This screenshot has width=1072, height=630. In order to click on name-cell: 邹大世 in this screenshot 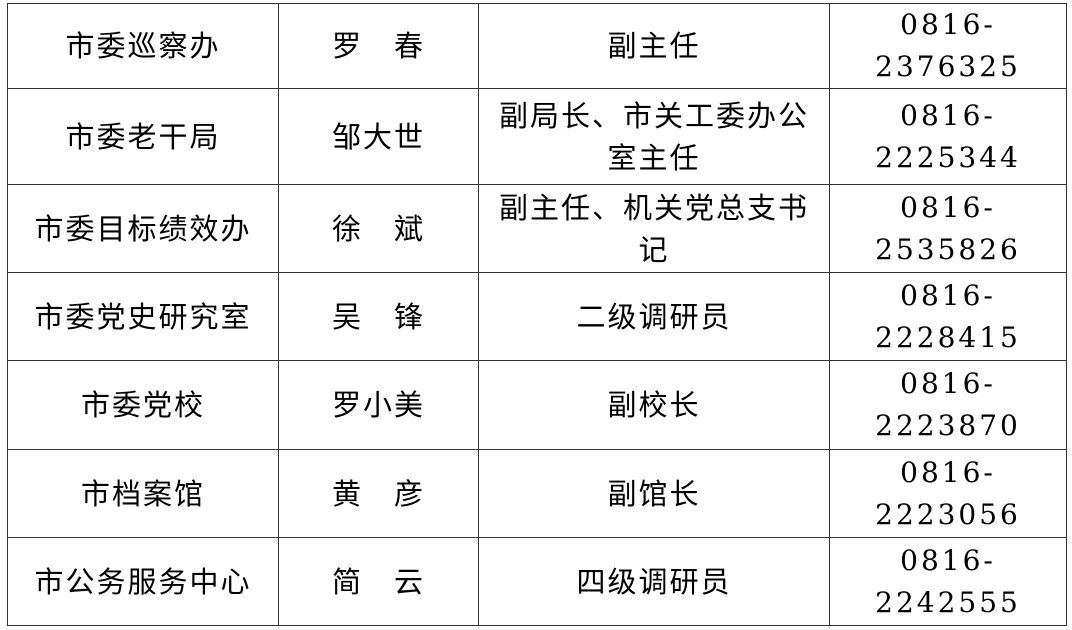, I will do `click(378, 136)`.